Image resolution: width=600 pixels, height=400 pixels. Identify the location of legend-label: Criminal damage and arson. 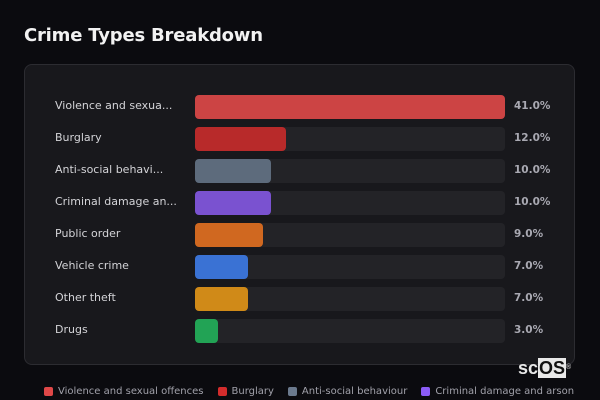
(505, 391).